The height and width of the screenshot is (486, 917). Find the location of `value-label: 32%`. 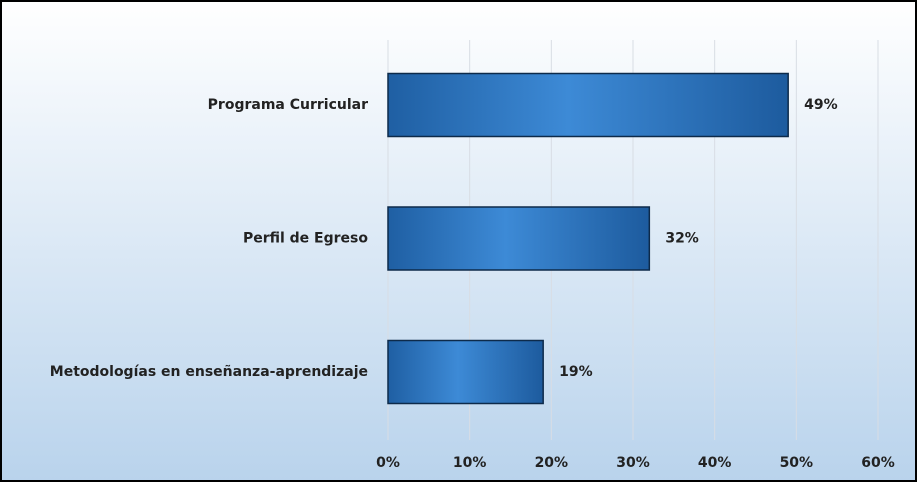

value-label: 32% is located at coordinates (682, 239).